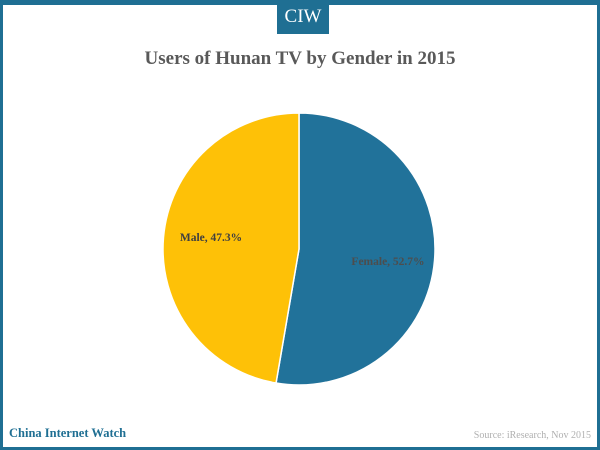 The image size is (600, 450). What do you see at coordinates (68, 433) in the screenshot?
I see `footer-brand: China Internet Watch` at bounding box center [68, 433].